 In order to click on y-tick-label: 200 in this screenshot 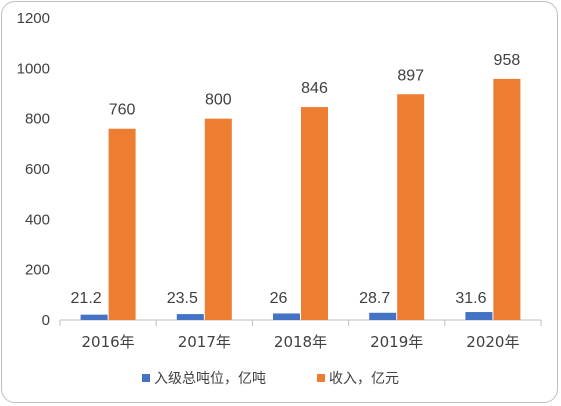, I will do `click(37, 270)`.